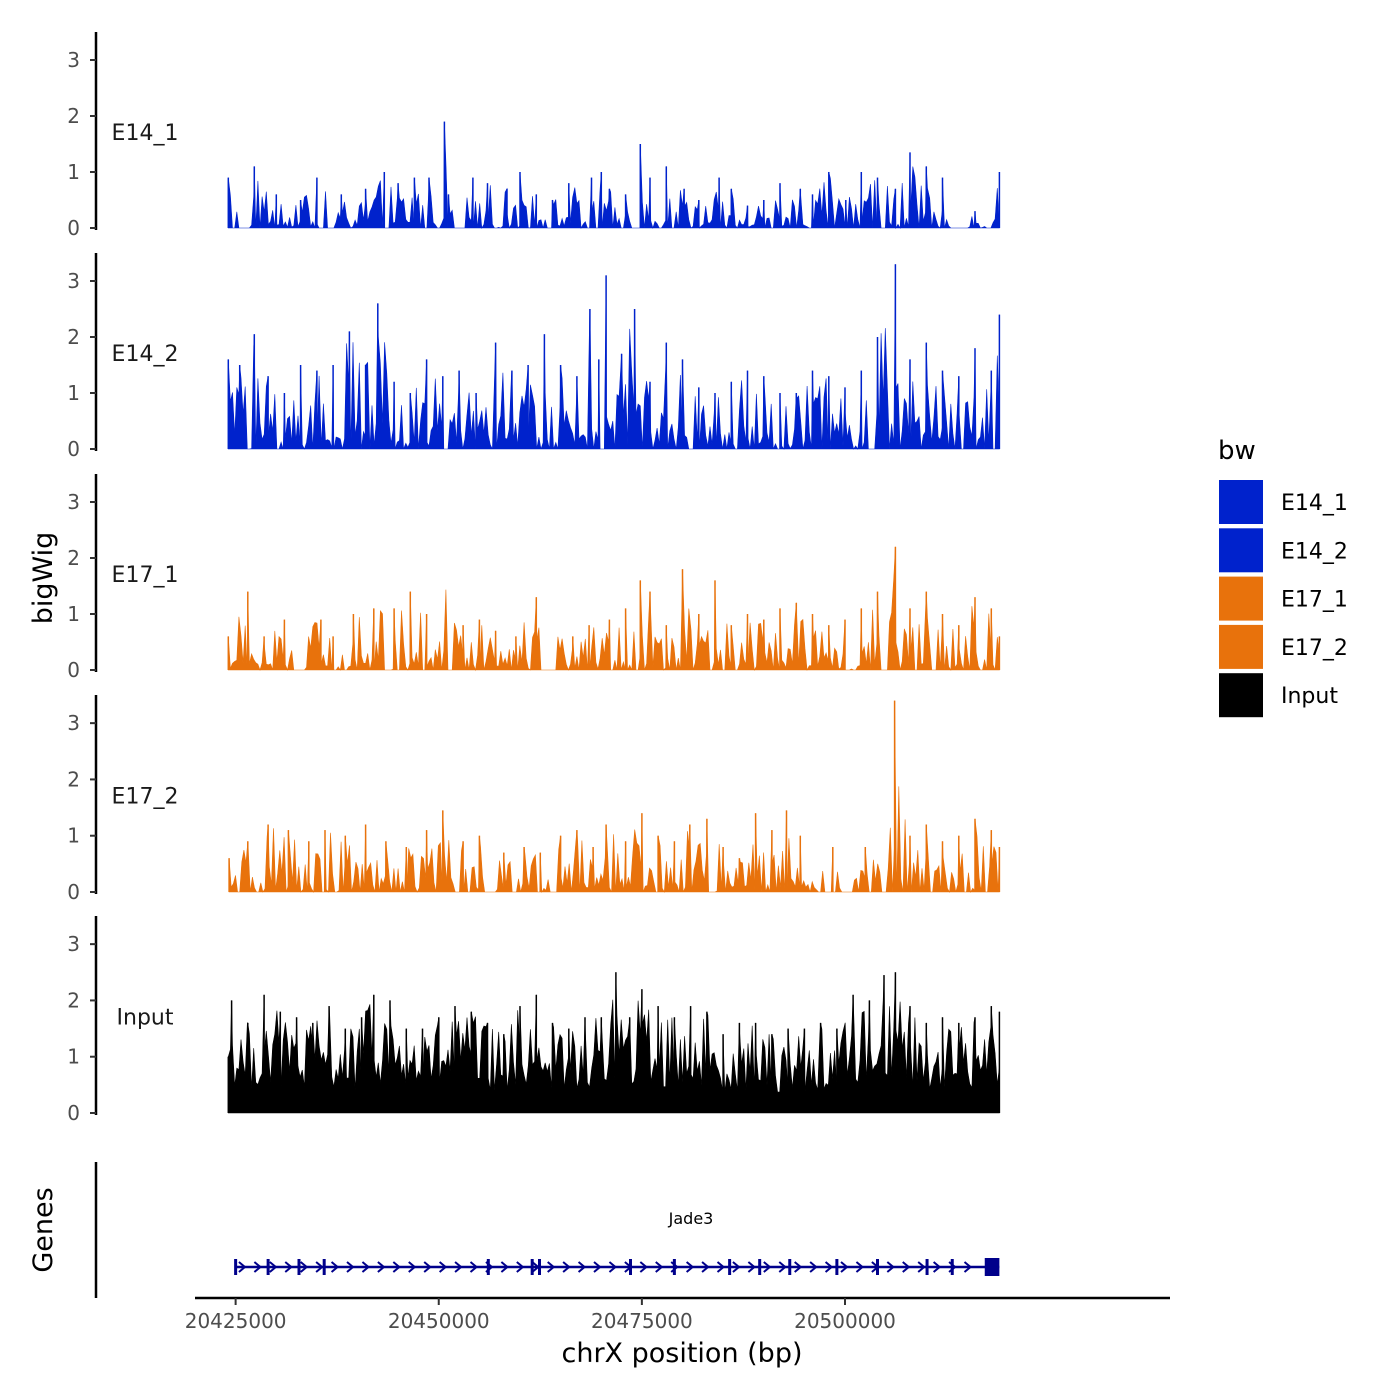 The image size is (1400, 1400). I want to click on genes-axis-title: Genes, so click(43, 1229).